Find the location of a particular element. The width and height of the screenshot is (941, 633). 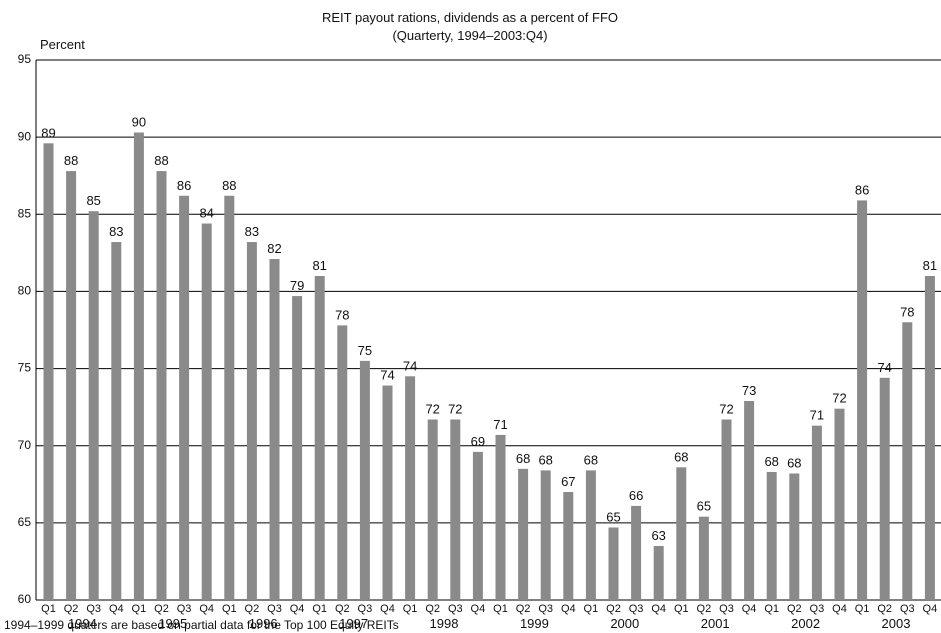

year-label: 1997 is located at coordinates (353, 623).